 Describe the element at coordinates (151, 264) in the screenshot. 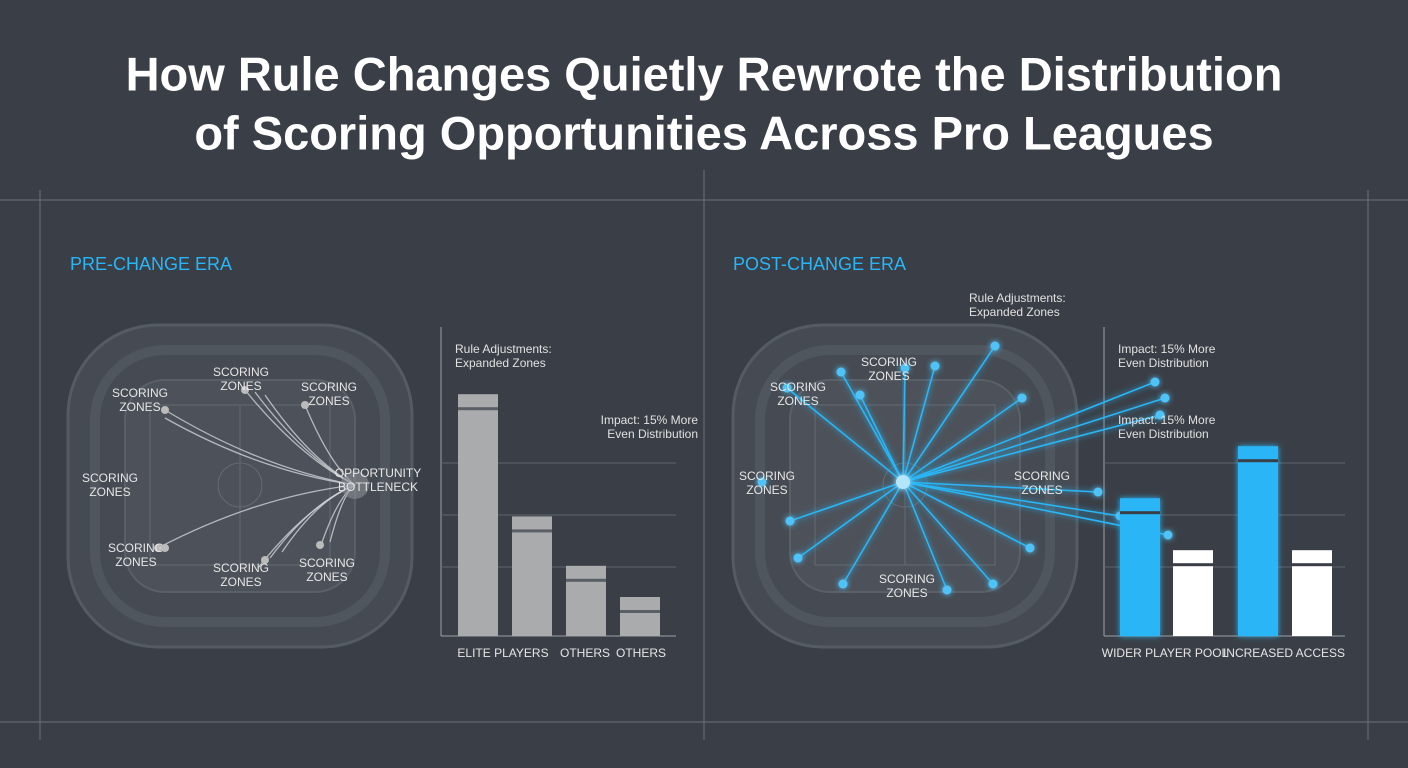

I see `heading: PRE-CHANGE ERA` at that location.